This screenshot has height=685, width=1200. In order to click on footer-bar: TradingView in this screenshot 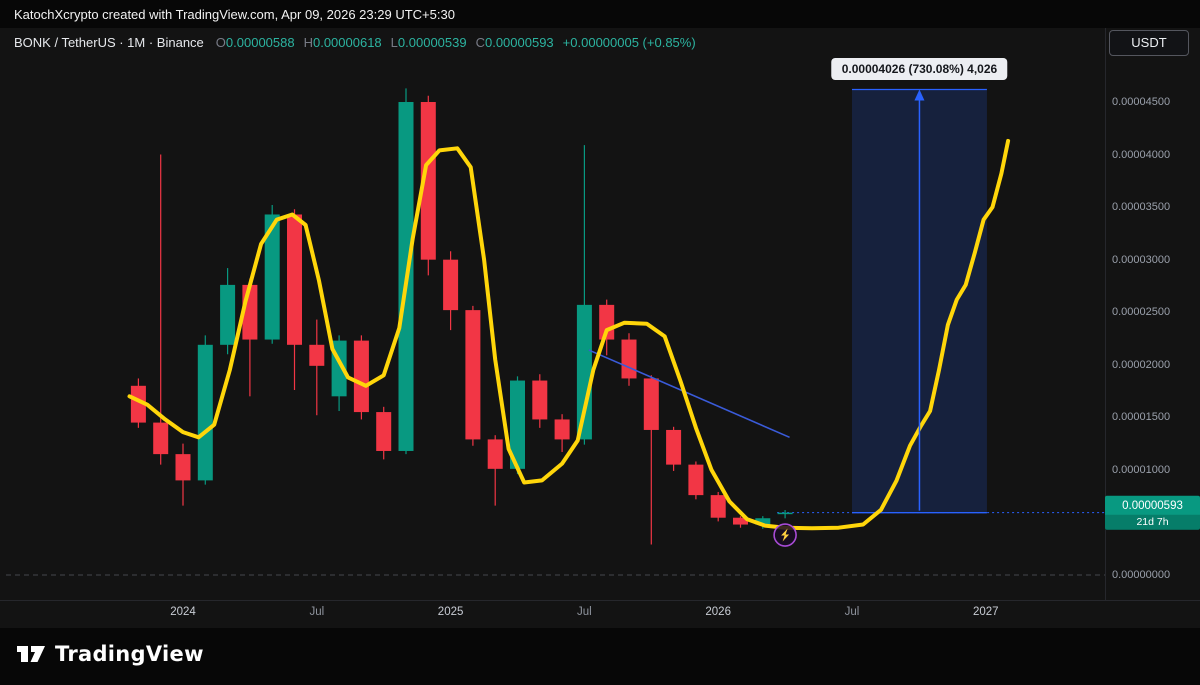, I will do `click(600, 656)`.